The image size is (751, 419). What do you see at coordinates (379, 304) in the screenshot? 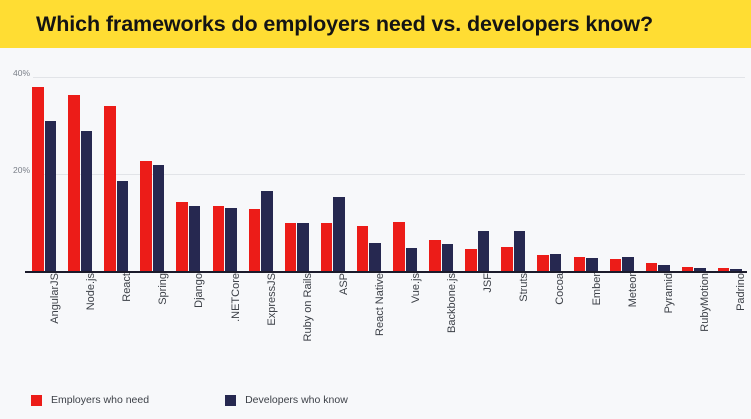
I see `x-axis-tick-label: React Native` at bounding box center [379, 304].